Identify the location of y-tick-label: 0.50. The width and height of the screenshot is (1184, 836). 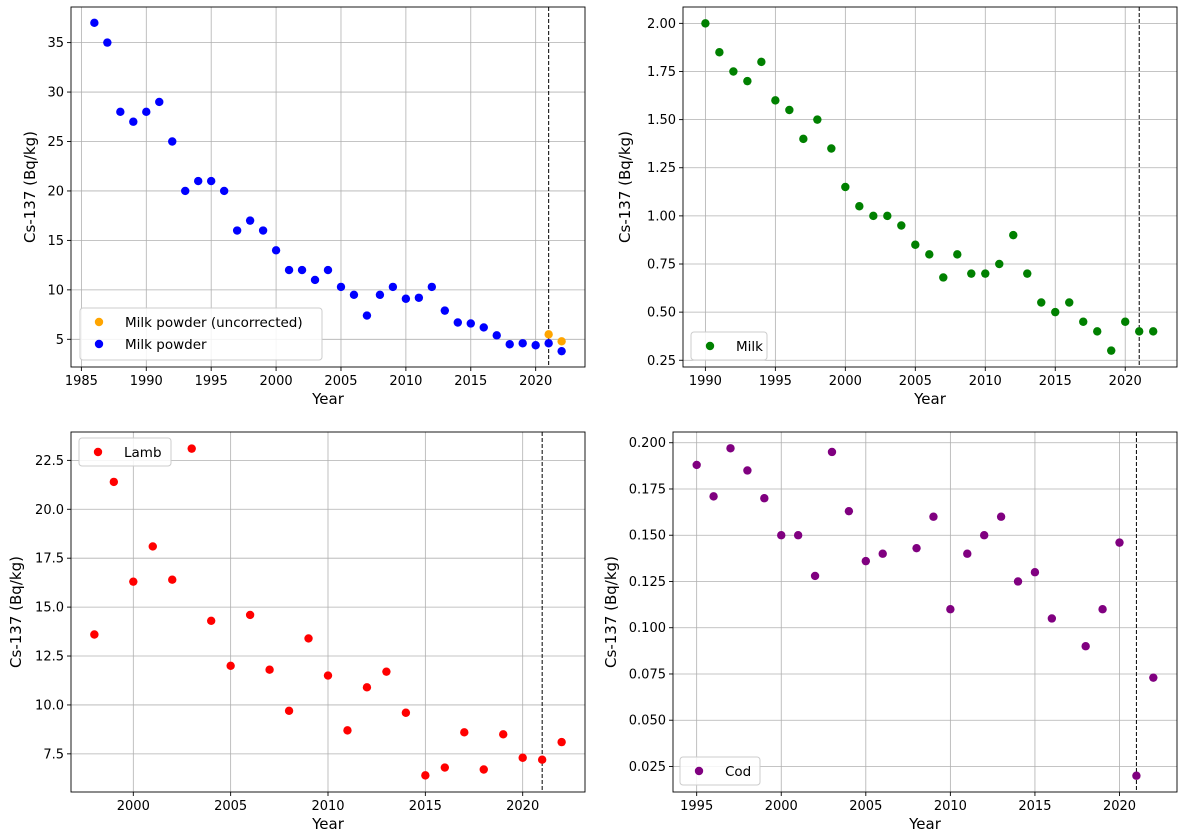
(661, 313).